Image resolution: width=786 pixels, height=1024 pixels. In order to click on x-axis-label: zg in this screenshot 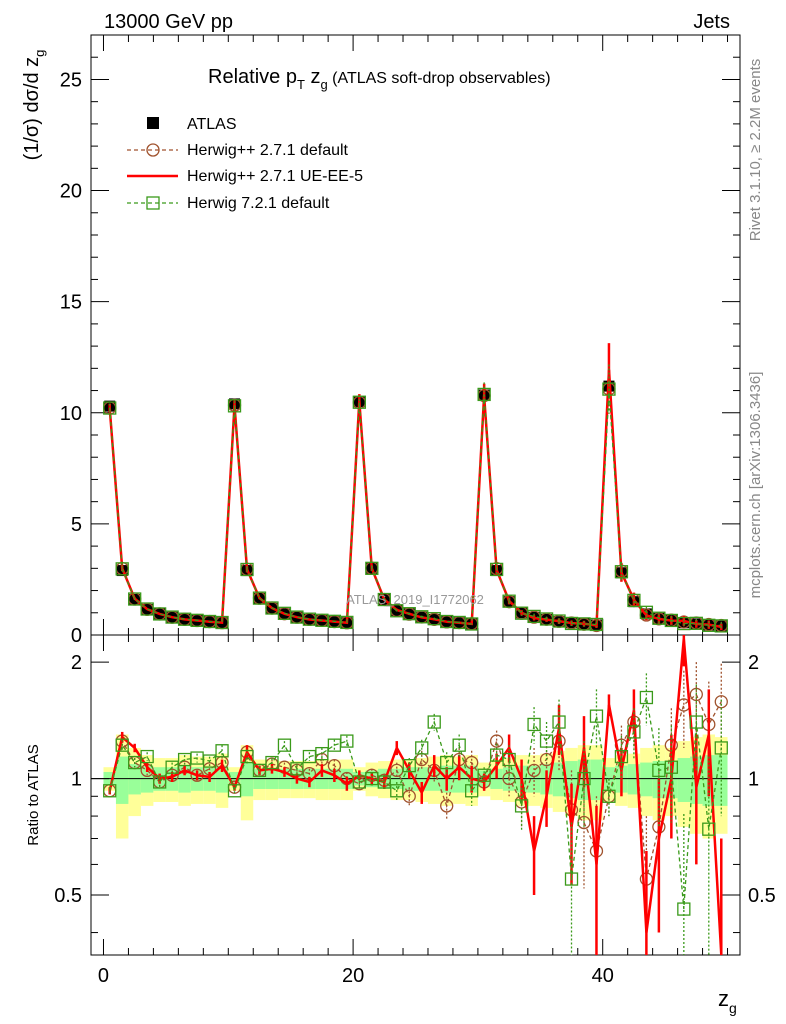, I will do `click(727, 1001)`.